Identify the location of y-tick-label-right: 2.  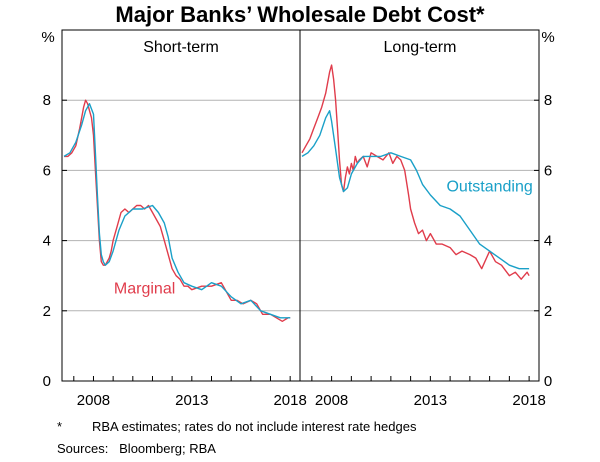
(548, 311).